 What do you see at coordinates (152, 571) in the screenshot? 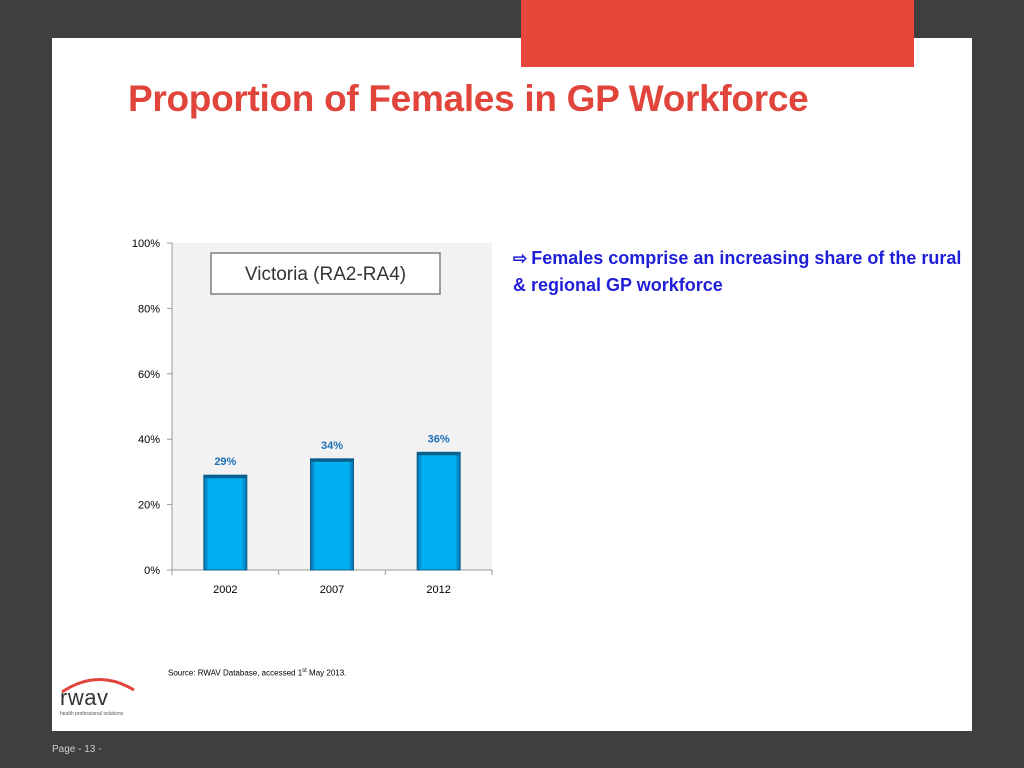
I see `y-tick-label: 0%` at bounding box center [152, 571].